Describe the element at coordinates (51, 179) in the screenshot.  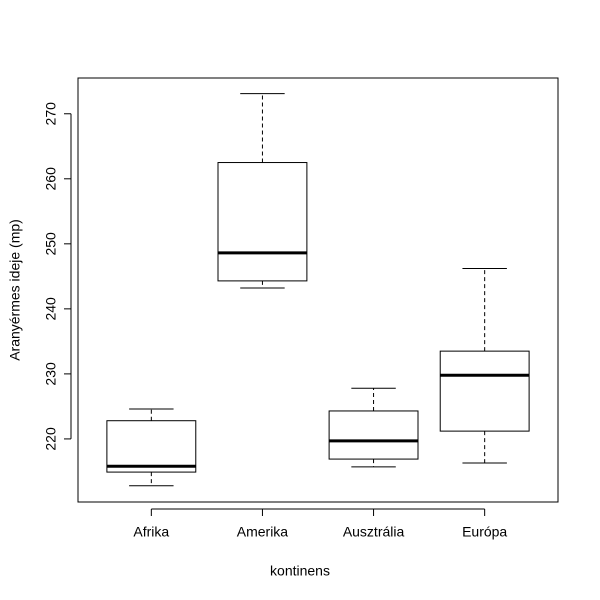
I see `y-tick-label: 260` at that location.